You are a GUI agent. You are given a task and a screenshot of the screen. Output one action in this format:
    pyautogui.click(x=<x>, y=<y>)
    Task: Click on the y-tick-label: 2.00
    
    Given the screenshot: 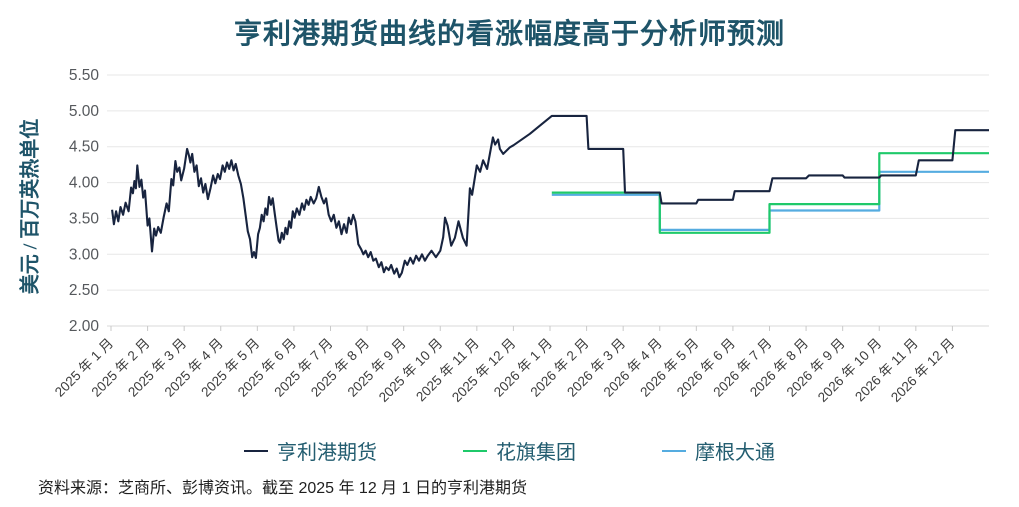 What is the action you would take?
    pyautogui.click(x=84, y=326)
    